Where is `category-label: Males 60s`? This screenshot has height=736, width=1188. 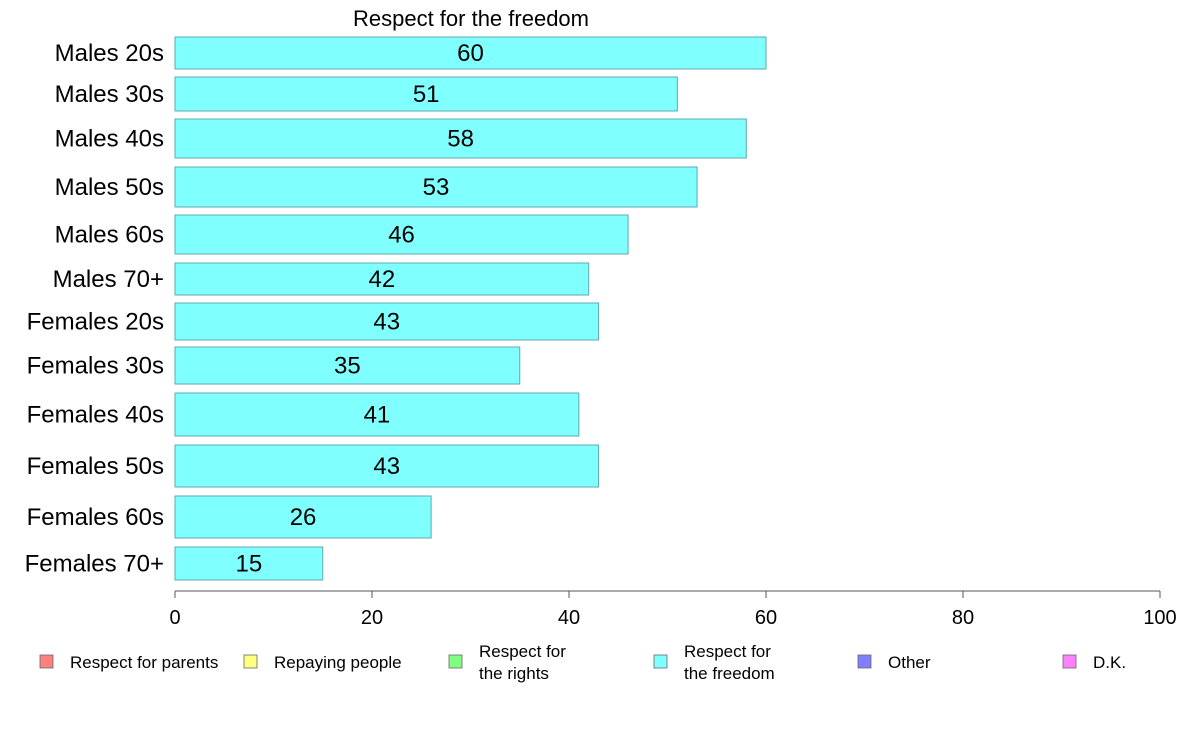
category-label: Males 60s is located at coordinates (109, 235).